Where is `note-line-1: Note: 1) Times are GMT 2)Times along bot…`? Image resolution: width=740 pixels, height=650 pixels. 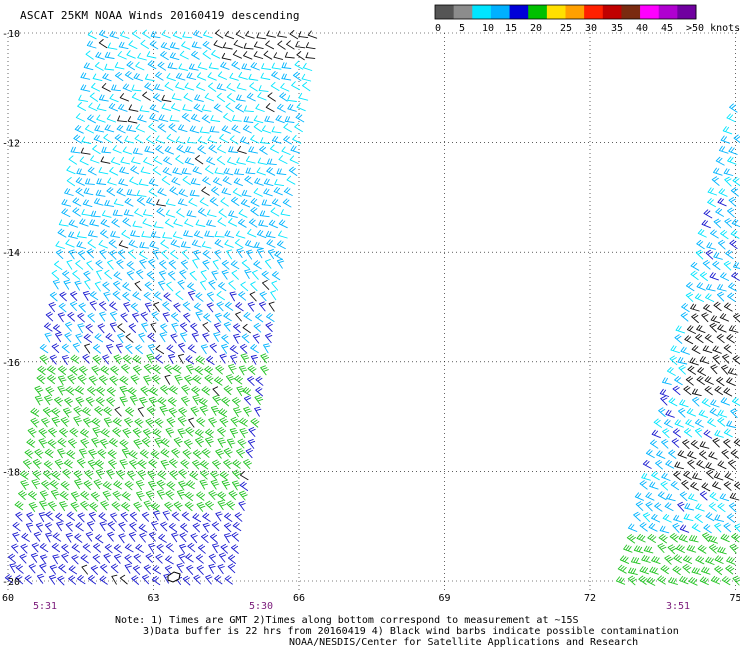 note-line-1: Note: 1) Times are GMT 2)Times along bot… is located at coordinates (347, 620).